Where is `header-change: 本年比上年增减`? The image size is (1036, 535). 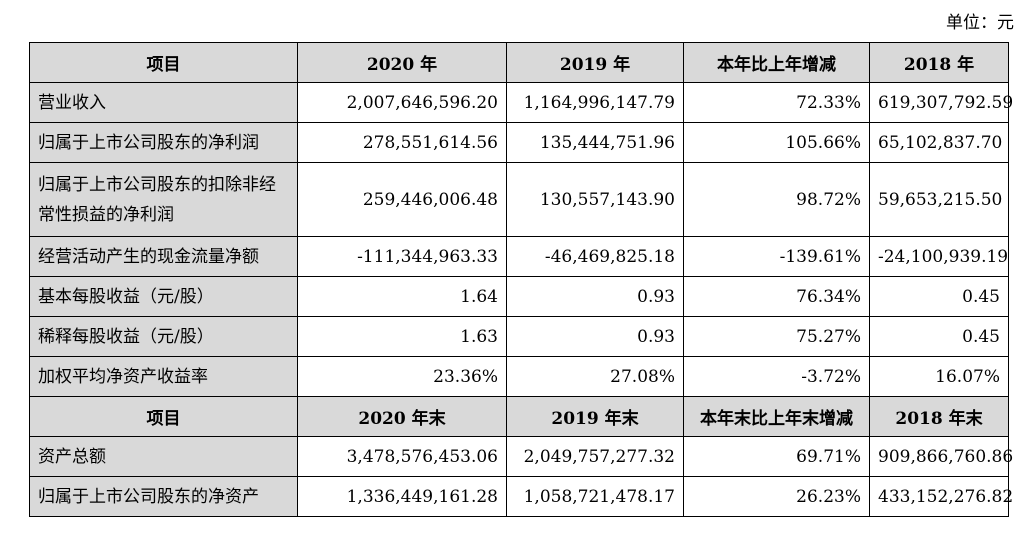 header-change: 本年比上年增减 is located at coordinates (776, 62).